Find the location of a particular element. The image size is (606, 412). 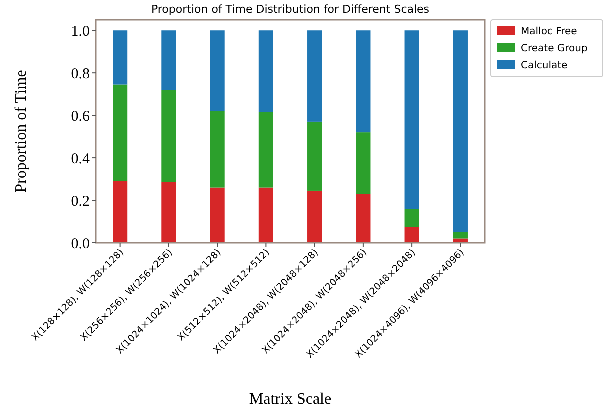

chart-title: Proportion of Time Distribution for Different Scales is located at coordinates (290, 9).